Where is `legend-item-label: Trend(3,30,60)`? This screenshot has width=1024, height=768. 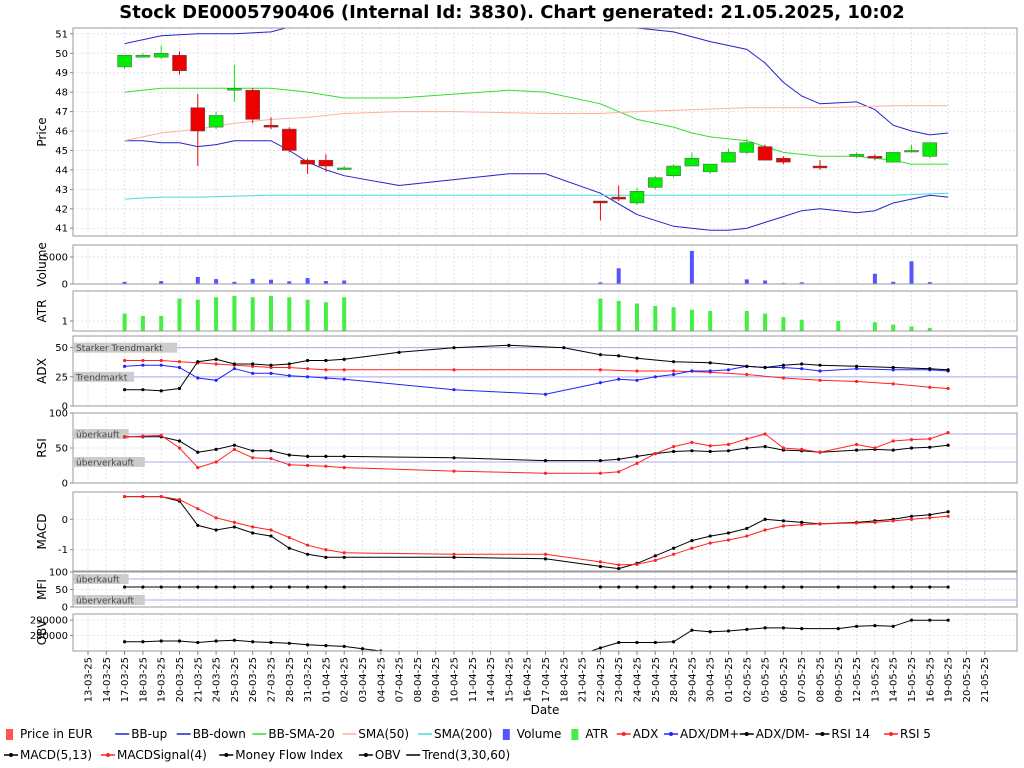 legend-item-label: Trend(3,30,60) is located at coordinates (465, 755).